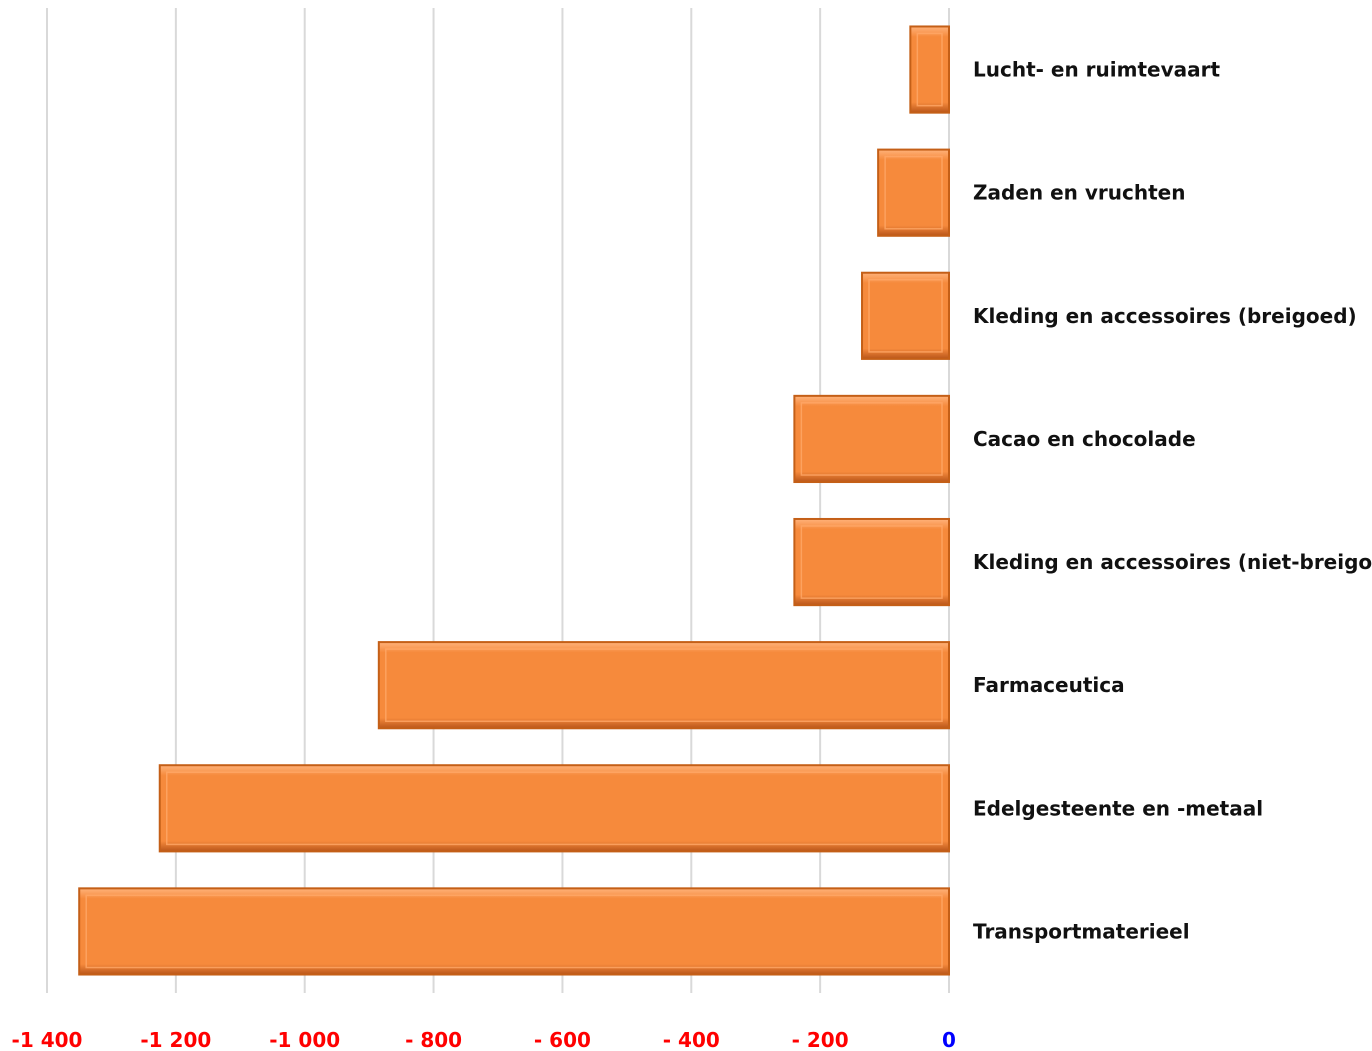 Image resolution: width=1372 pixels, height=1051 pixels. I want to click on category-label: Kleding en accessoires (breigoed), so click(1165, 316).